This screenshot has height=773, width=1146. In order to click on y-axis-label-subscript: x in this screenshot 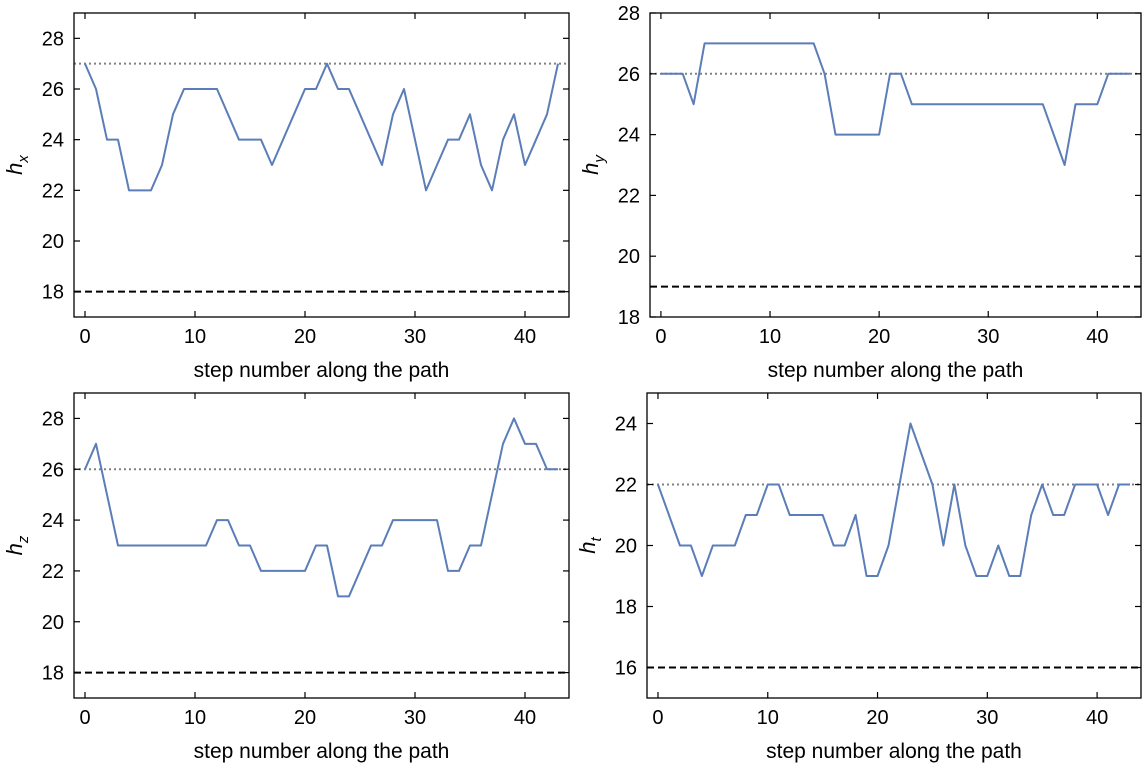, I will do `click(23, 159)`.